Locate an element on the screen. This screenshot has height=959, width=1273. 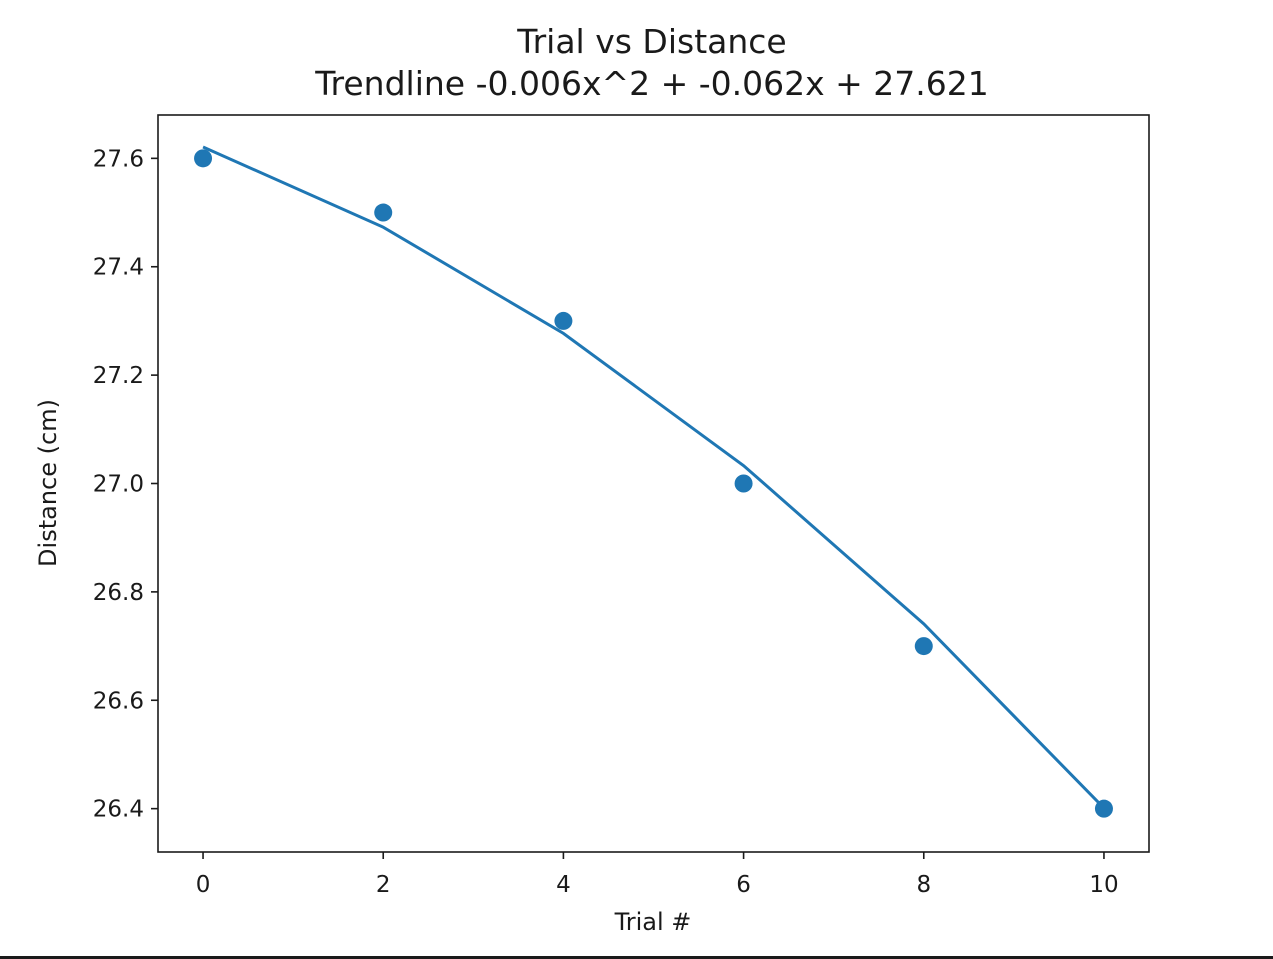
x-tick-label: 4 is located at coordinates (563, 885).